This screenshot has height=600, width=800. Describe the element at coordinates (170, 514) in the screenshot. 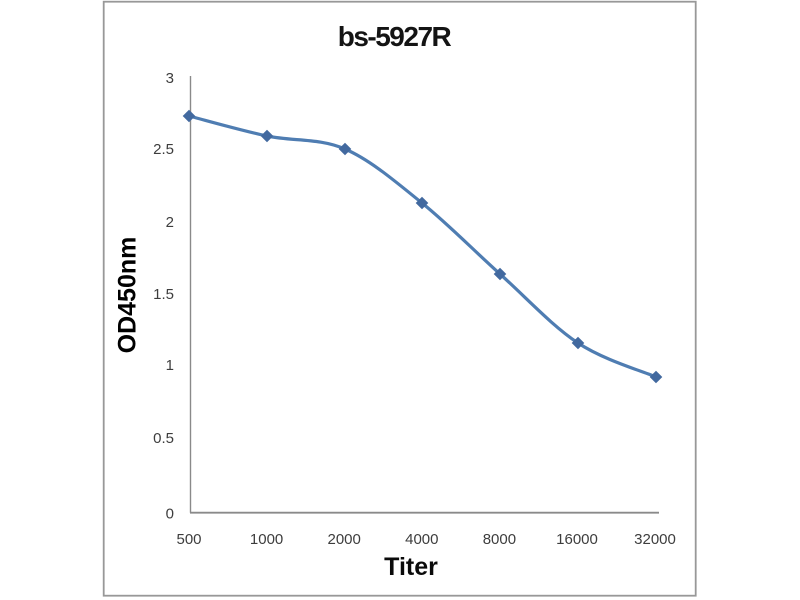

I see `svg-text: 0` at that location.